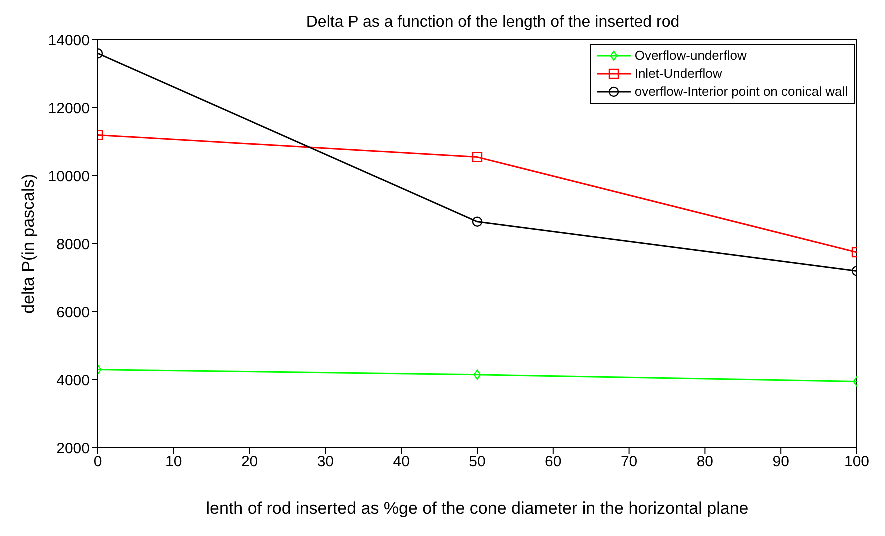 The width and height of the screenshot is (885, 536). What do you see at coordinates (690, 56) in the screenshot?
I see `legend-label: Overflow-underflow` at bounding box center [690, 56].